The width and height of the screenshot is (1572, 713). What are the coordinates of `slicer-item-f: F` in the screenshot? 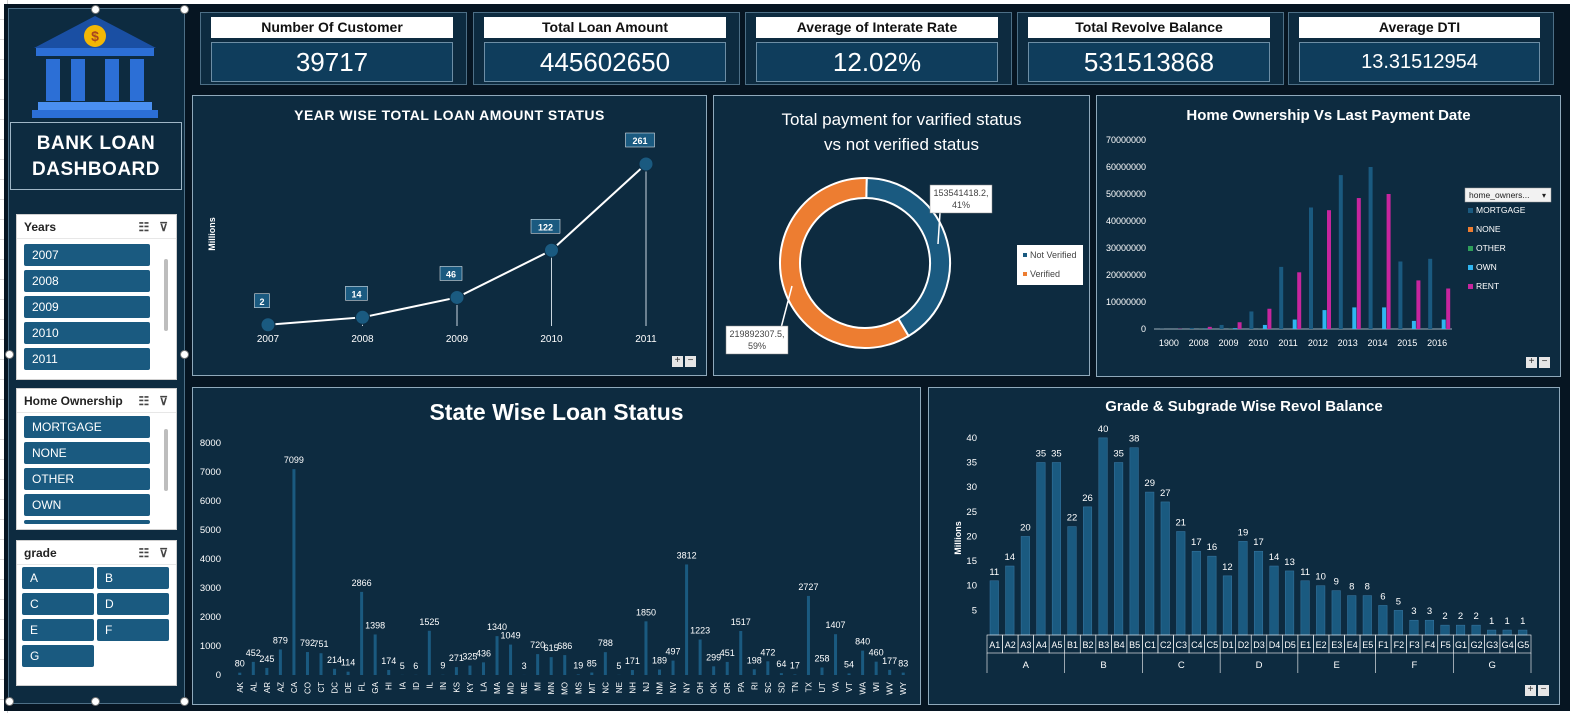 It's located at (133, 630).